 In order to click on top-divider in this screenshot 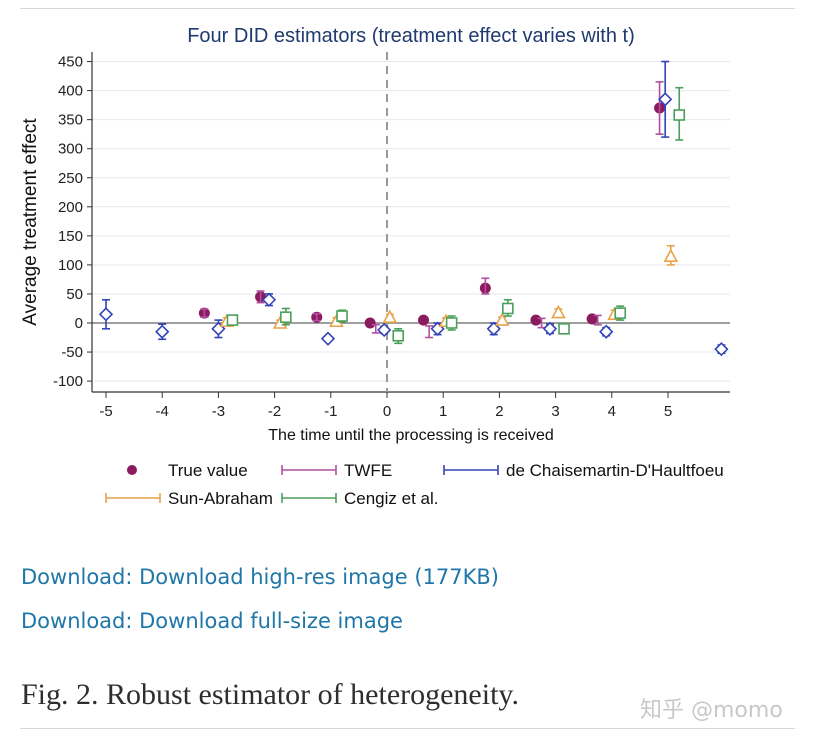, I will do `click(407, 8)`.